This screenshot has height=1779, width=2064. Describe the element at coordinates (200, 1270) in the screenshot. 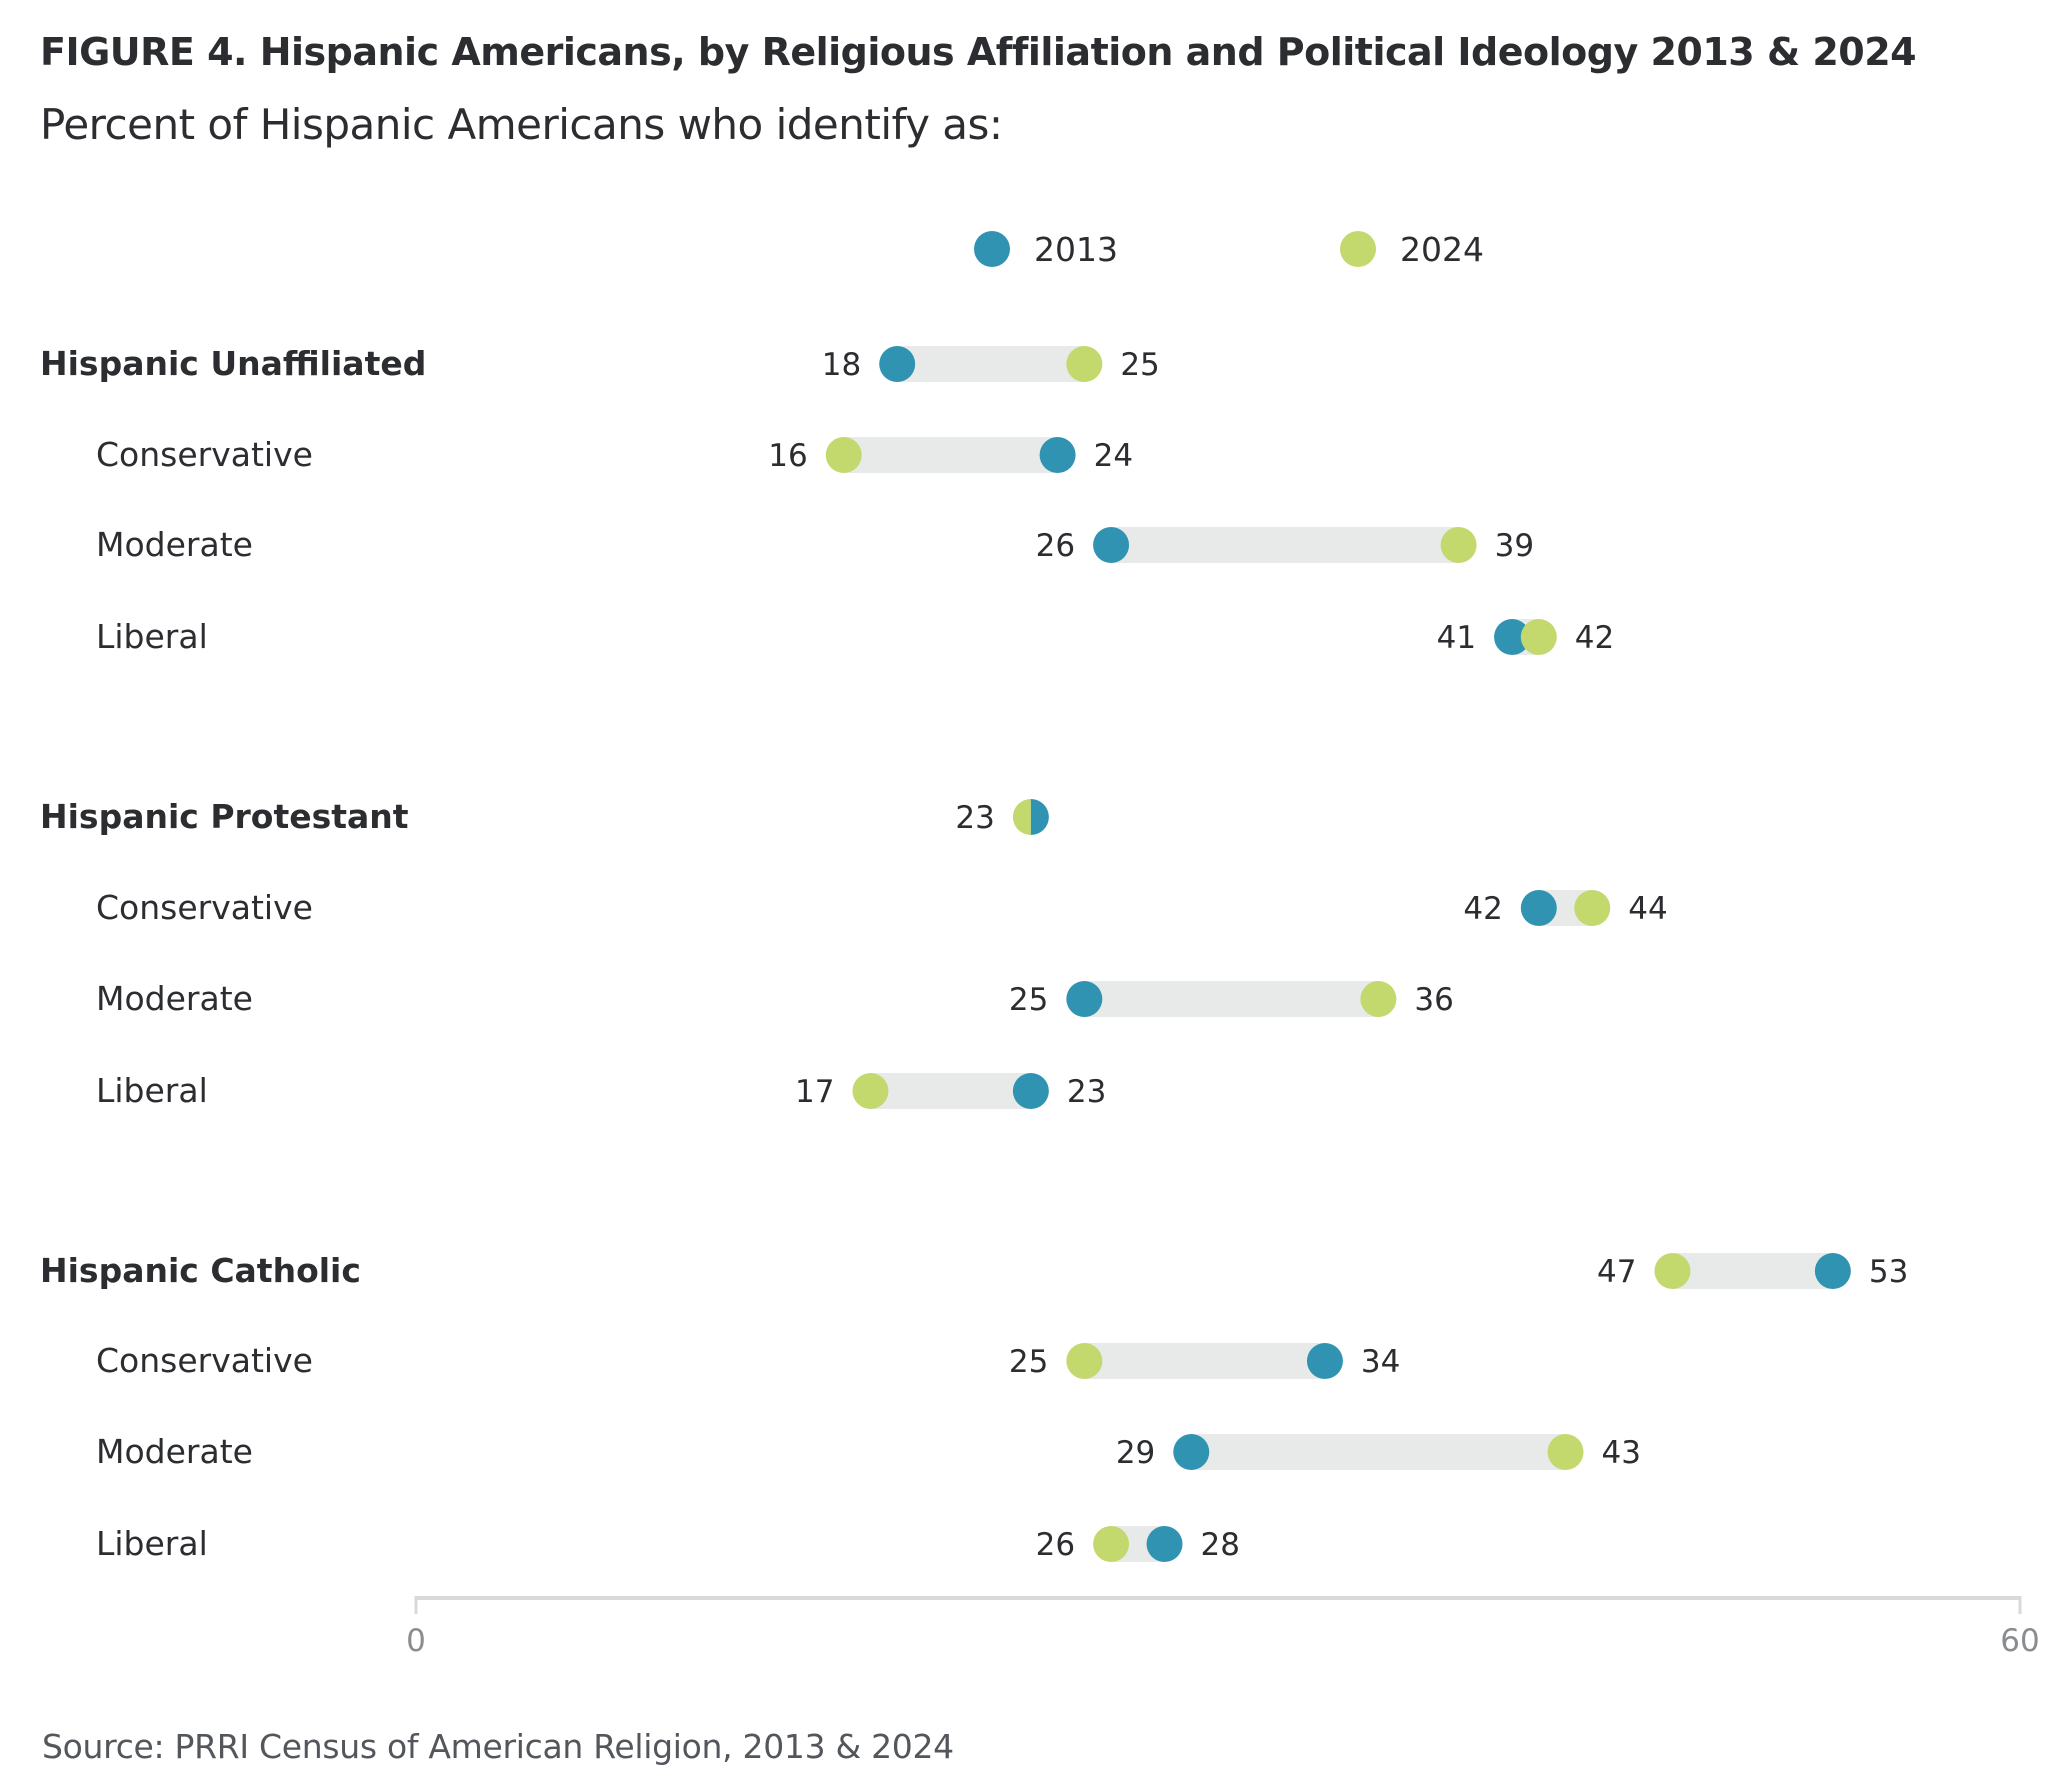

I see `row-label: Hispanic Catholic` at that location.